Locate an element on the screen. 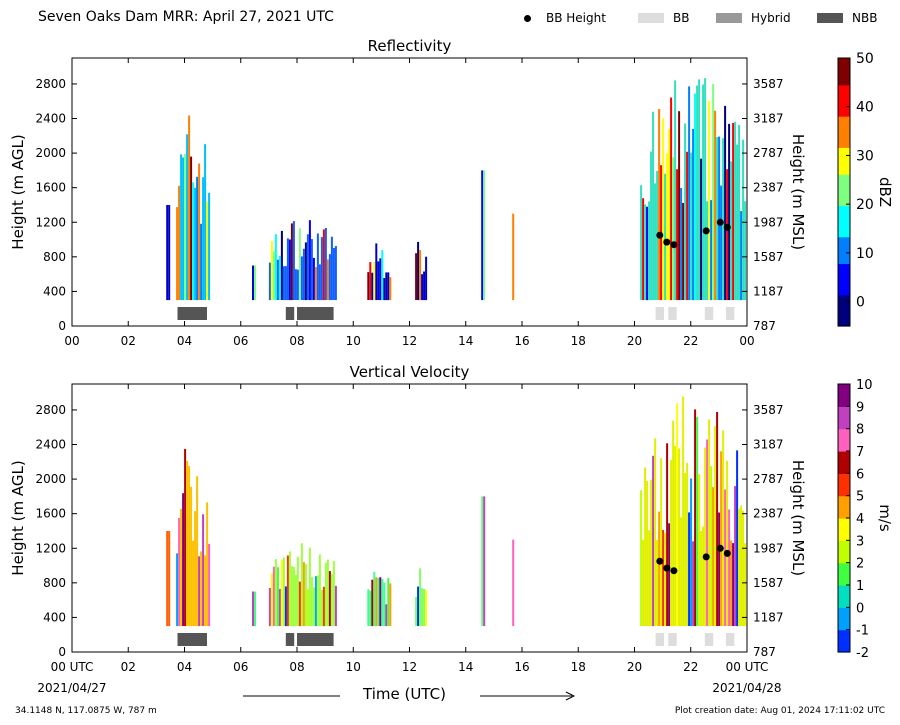 The height and width of the screenshot is (725, 900). colorbar-tick-label: 1 is located at coordinates (860, 586).